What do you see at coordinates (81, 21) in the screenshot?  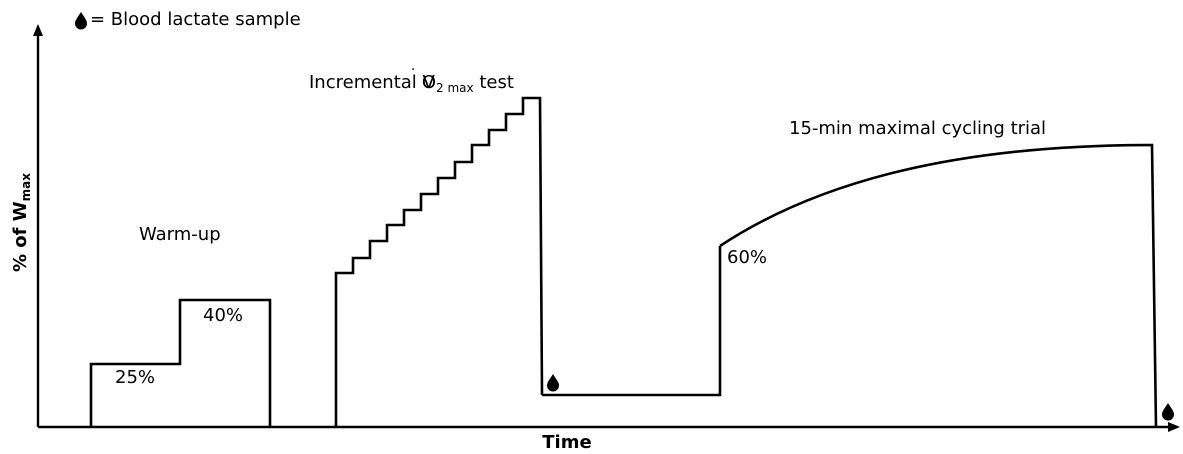 I see `legend-blood-drop-icon` at bounding box center [81, 21].